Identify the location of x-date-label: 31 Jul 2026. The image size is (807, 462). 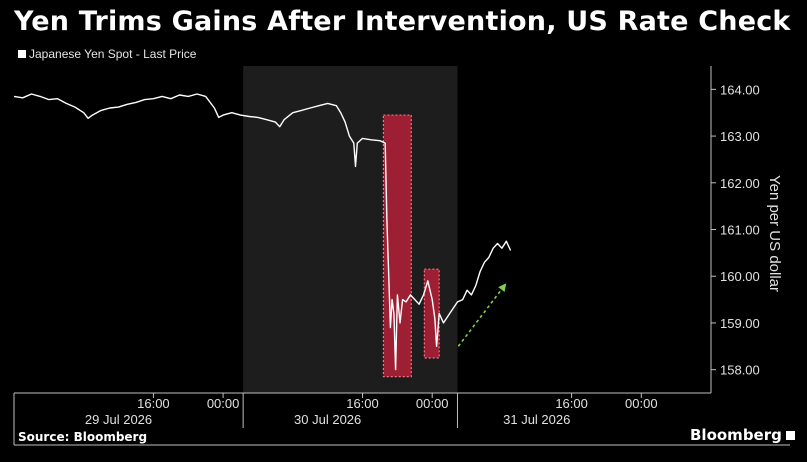
(536, 419).